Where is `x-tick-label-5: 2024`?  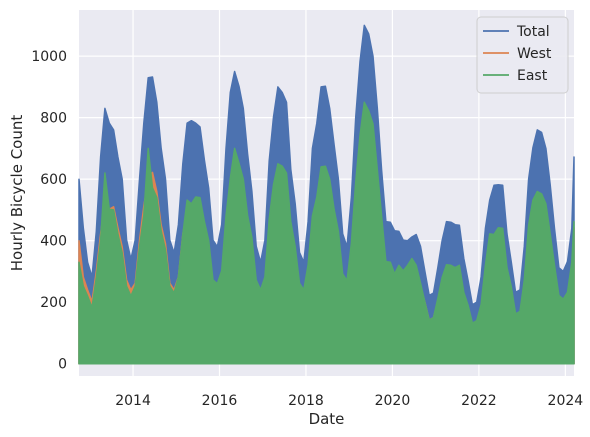
x-tick-label-5: 2024 is located at coordinates (566, 401).